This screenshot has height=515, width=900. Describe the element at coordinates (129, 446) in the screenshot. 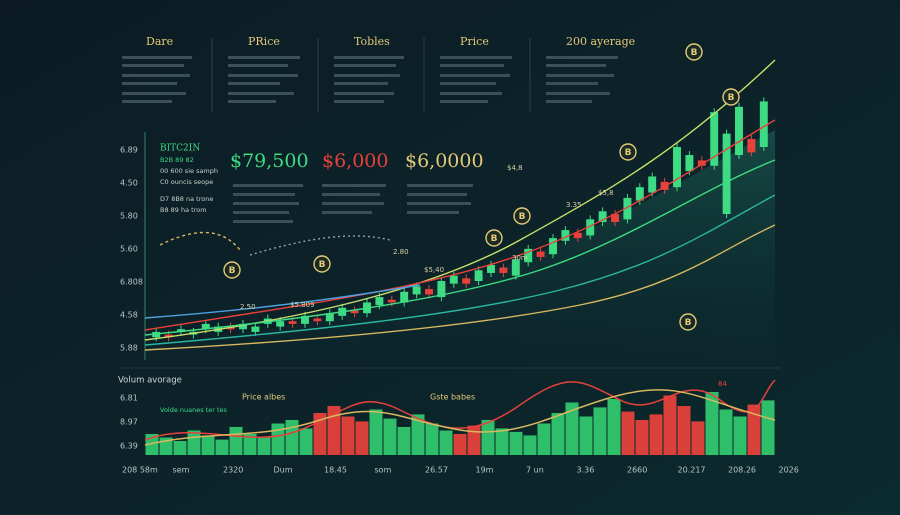

I see `volume-y-label: 6.39` at that location.